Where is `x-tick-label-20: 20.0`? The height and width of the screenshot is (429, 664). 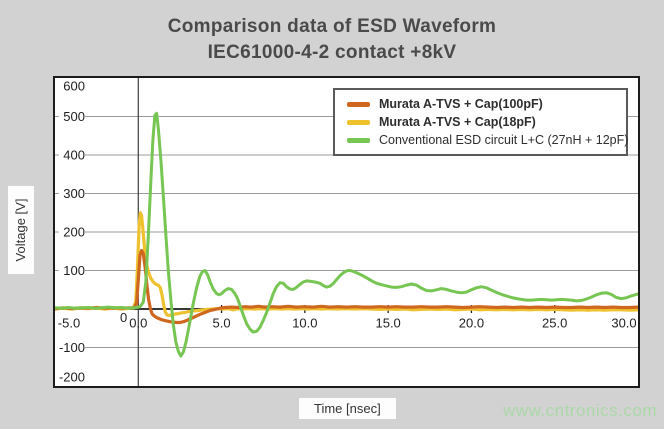
x-tick-label-20: 20.0 is located at coordinates (471, 323).